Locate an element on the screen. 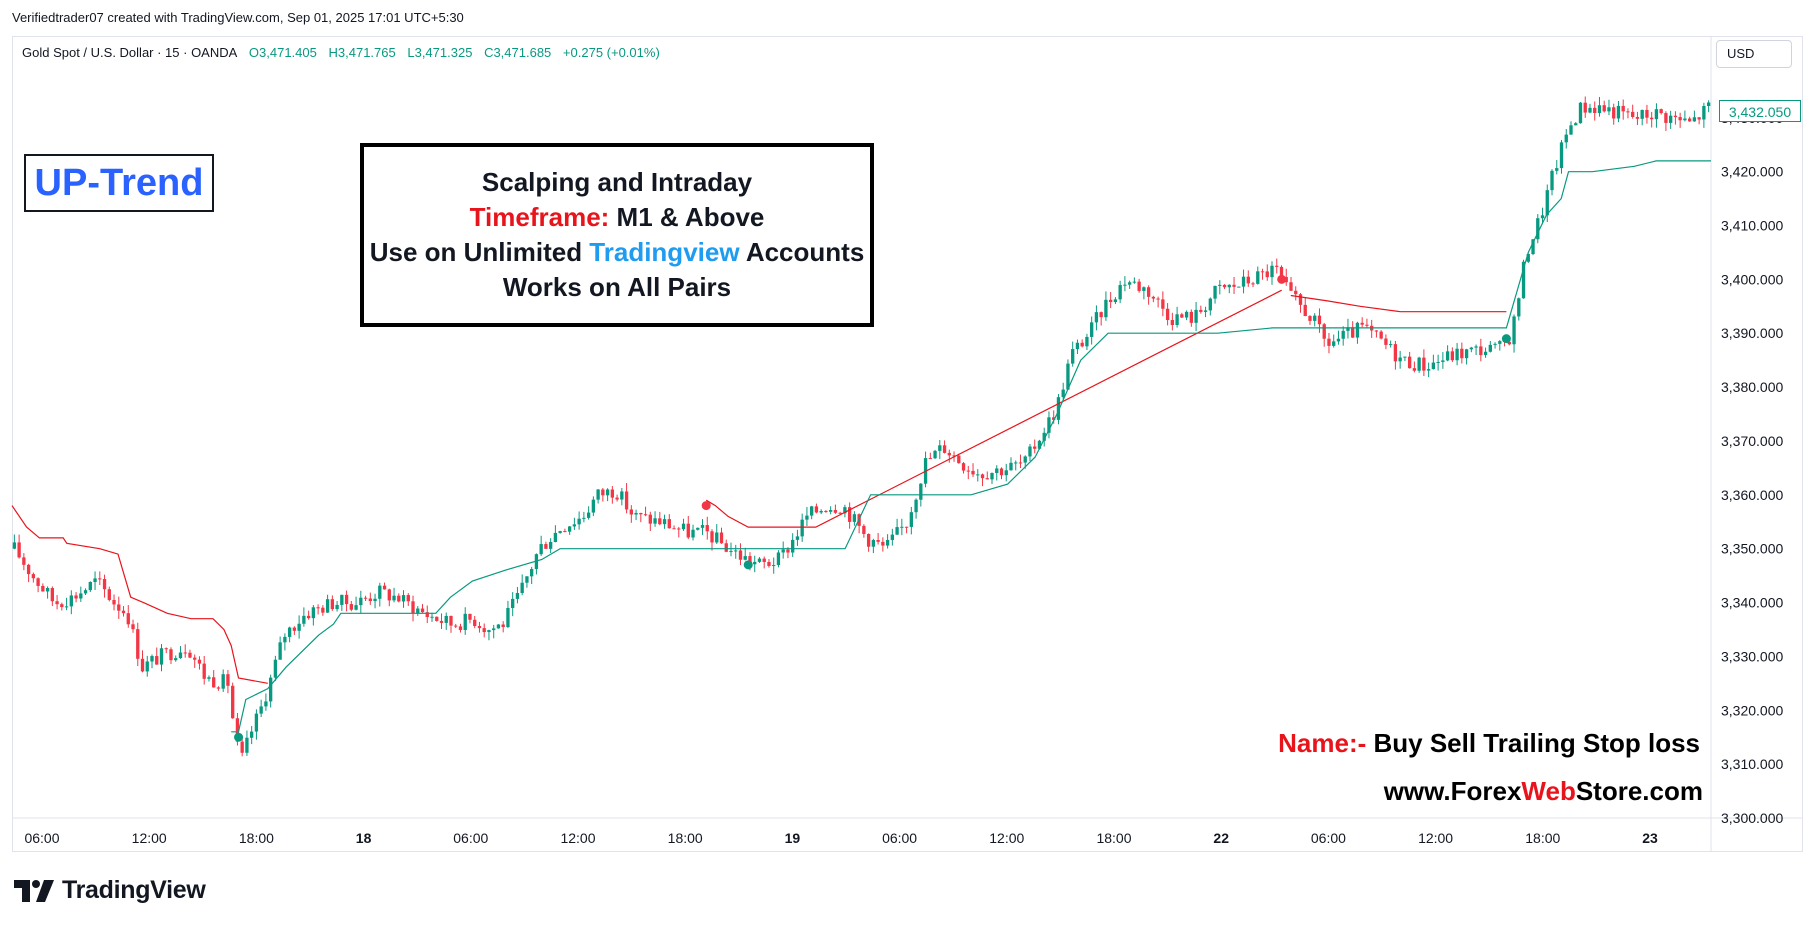  currency-selector: USD is located at coordinates (1754, 54).